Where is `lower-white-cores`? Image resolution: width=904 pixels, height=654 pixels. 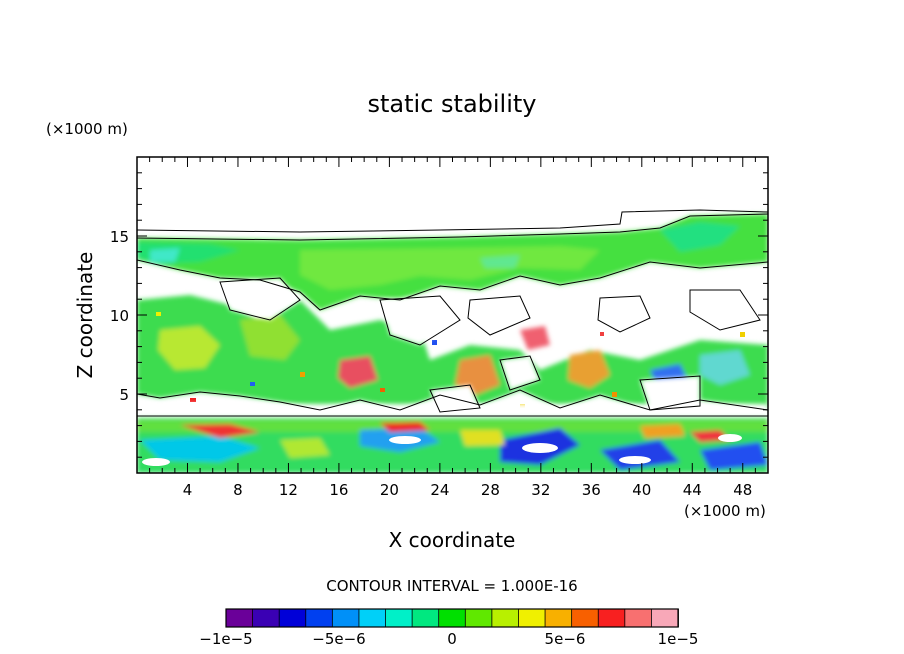
lower-white-cores is located at coordinates (442, 450).